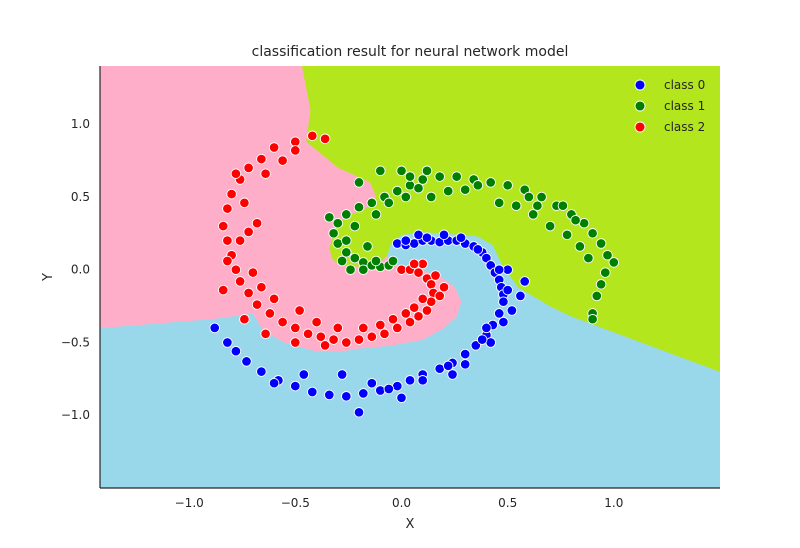 The height and width of the screenshot is (548, 800). What do you see at coordinates (684, 85) in the screenshot?
I see `legend-label: class 0` at bounding box center [684, 85].